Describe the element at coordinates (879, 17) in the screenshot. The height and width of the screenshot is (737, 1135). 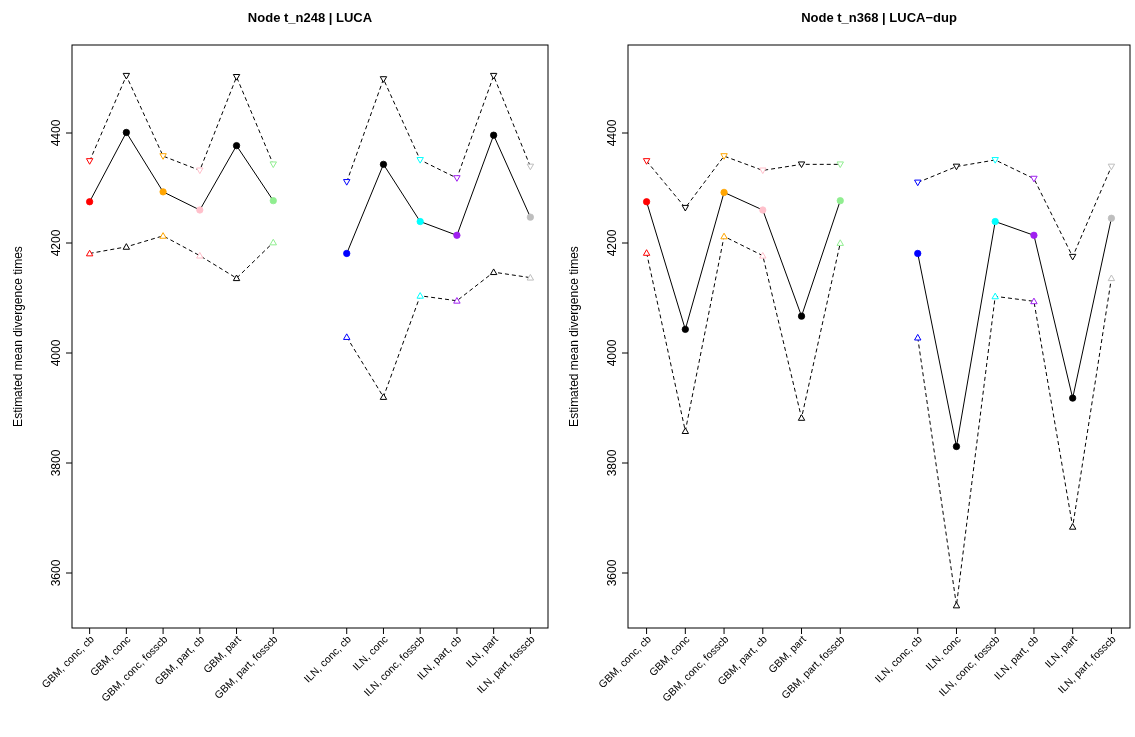
I see `chart-title: Node t_n368 | LUCA−dup` at that location.